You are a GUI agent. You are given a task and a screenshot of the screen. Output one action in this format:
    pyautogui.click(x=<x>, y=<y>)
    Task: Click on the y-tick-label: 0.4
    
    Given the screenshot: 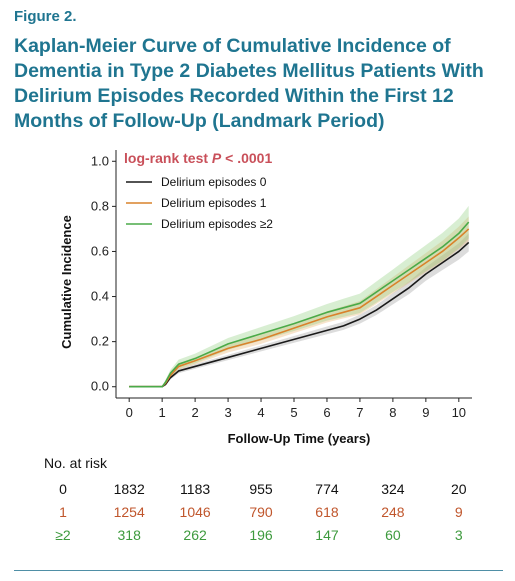 What is the action you would take?
    pyautogui.click(x=100, y=296)
    